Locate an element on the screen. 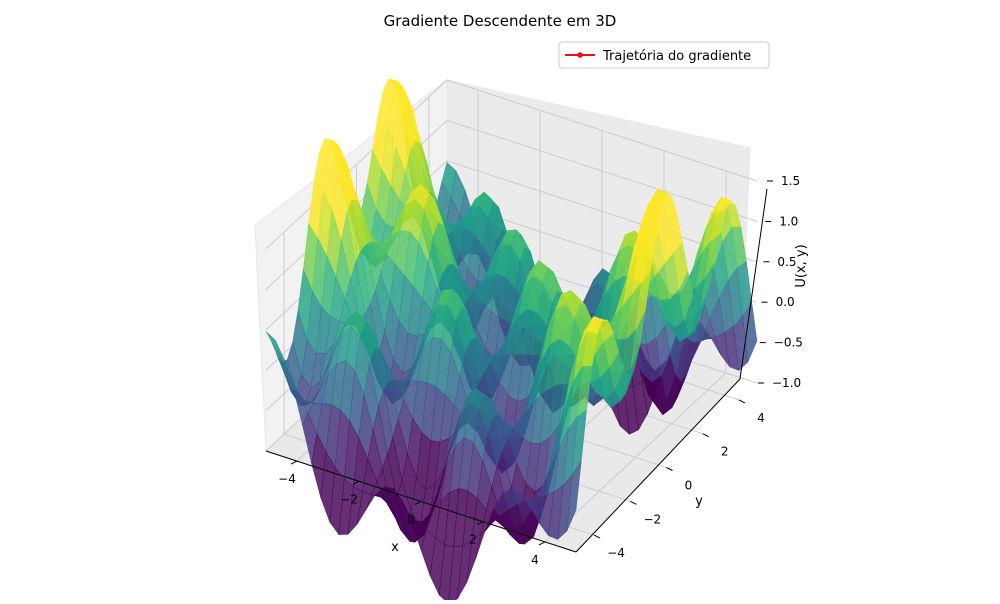 This screenshot has height=604, width=1000. legend-label: Trajetória do gradiente is located at coordinates (676, 56).